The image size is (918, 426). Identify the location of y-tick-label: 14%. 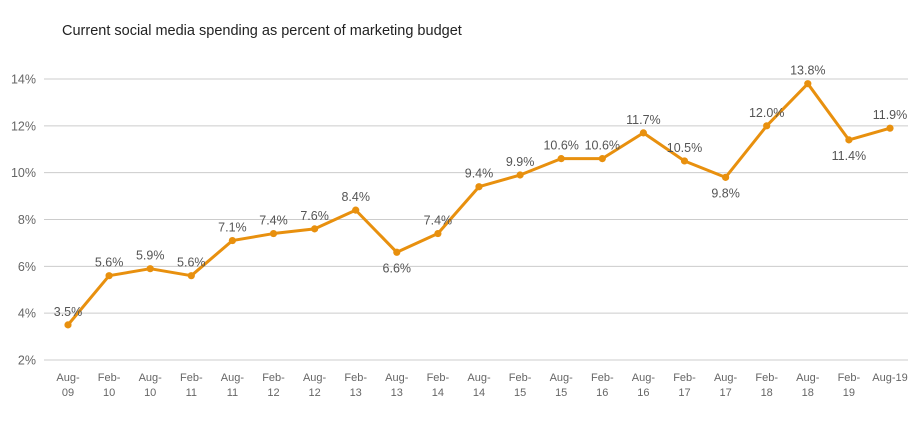
(23, 80).